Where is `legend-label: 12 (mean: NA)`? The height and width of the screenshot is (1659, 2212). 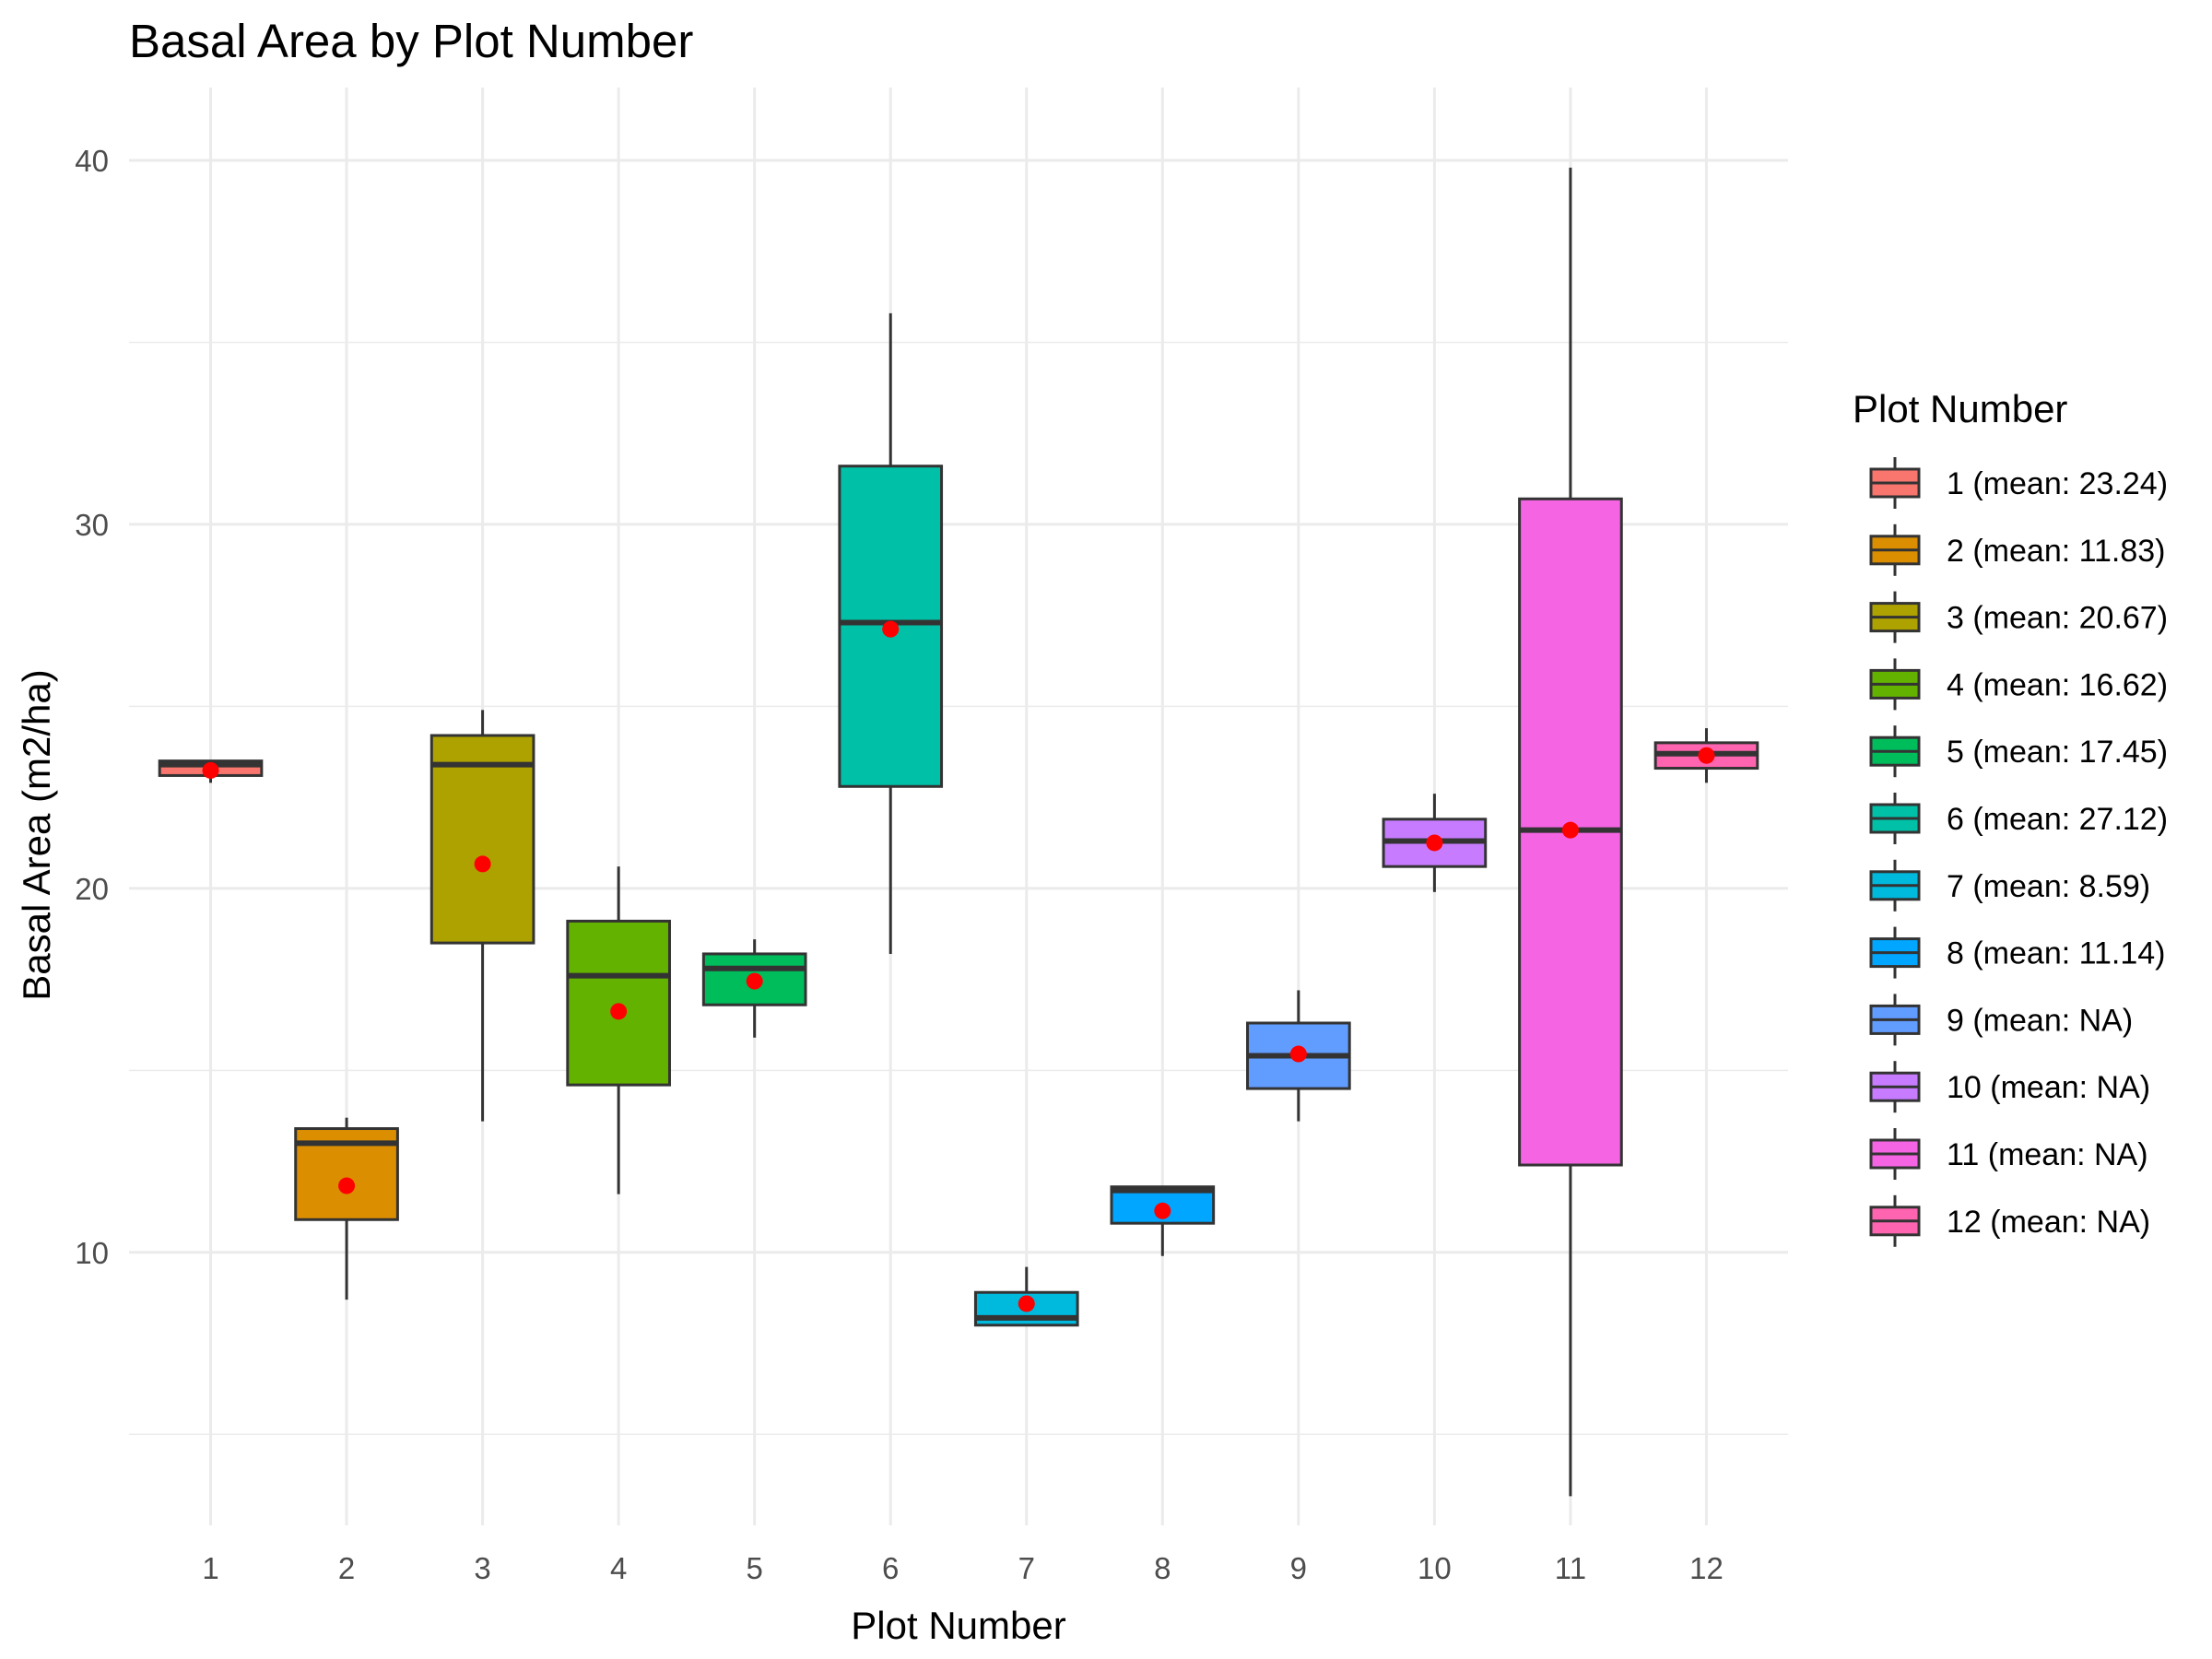 legend-label: 12 (mean: NA) is located at coordinates (2048, 1222).